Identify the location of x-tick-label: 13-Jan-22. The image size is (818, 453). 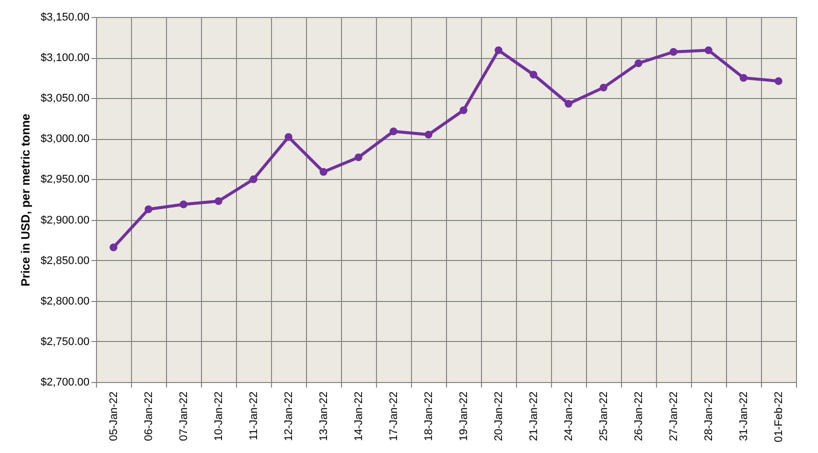
(324, 417).